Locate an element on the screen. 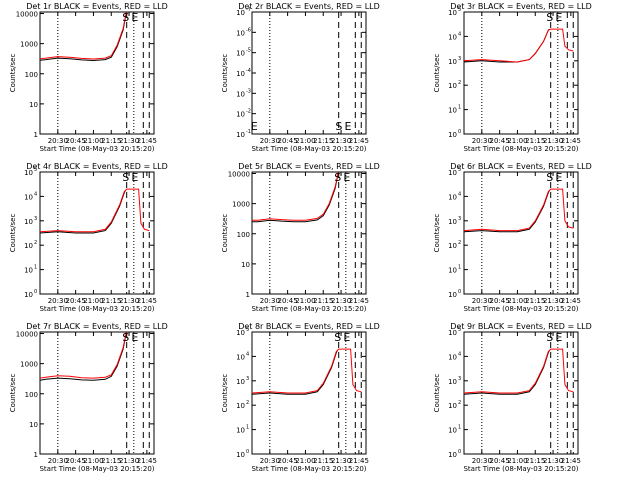 This screenshot has height=480, width=640. panel-title: Det 4r BLACK = Events, RED = LLD is located at coordinates (97, 166).